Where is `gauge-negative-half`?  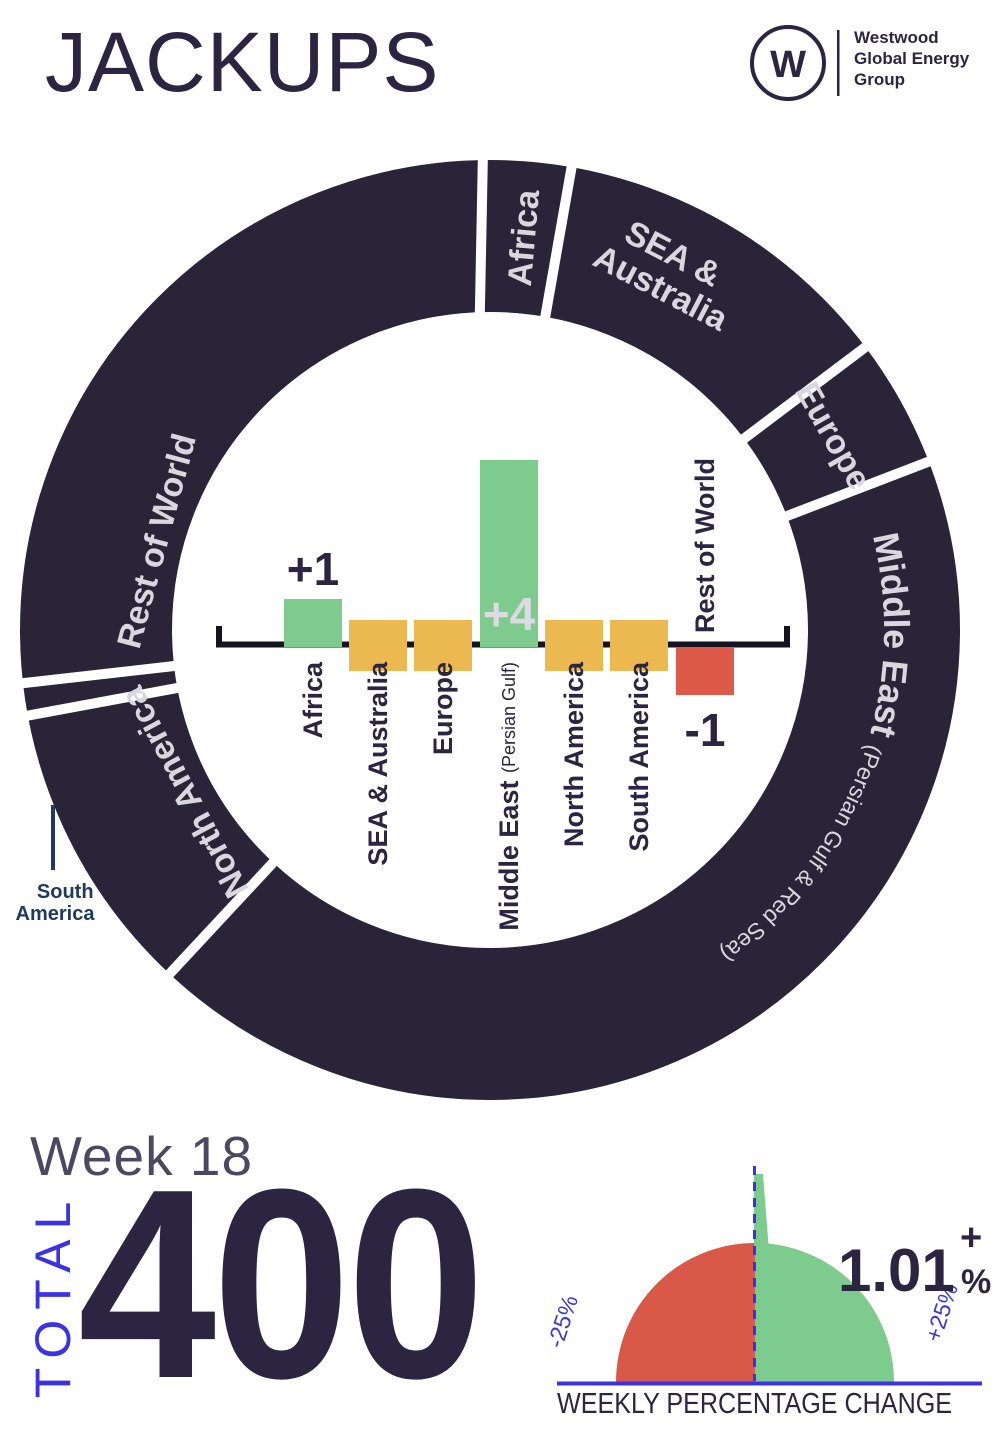
gauge-negative-half is located at coordinates (685, 1312).